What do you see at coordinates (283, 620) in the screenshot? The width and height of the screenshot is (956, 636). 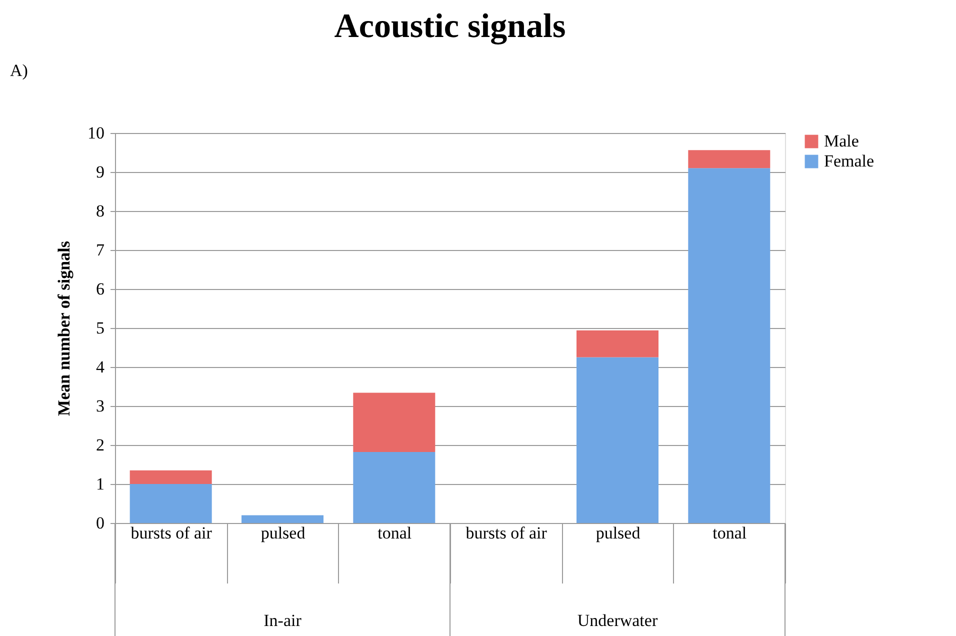 I see `text: In-air` at bounding box center [283, 620].